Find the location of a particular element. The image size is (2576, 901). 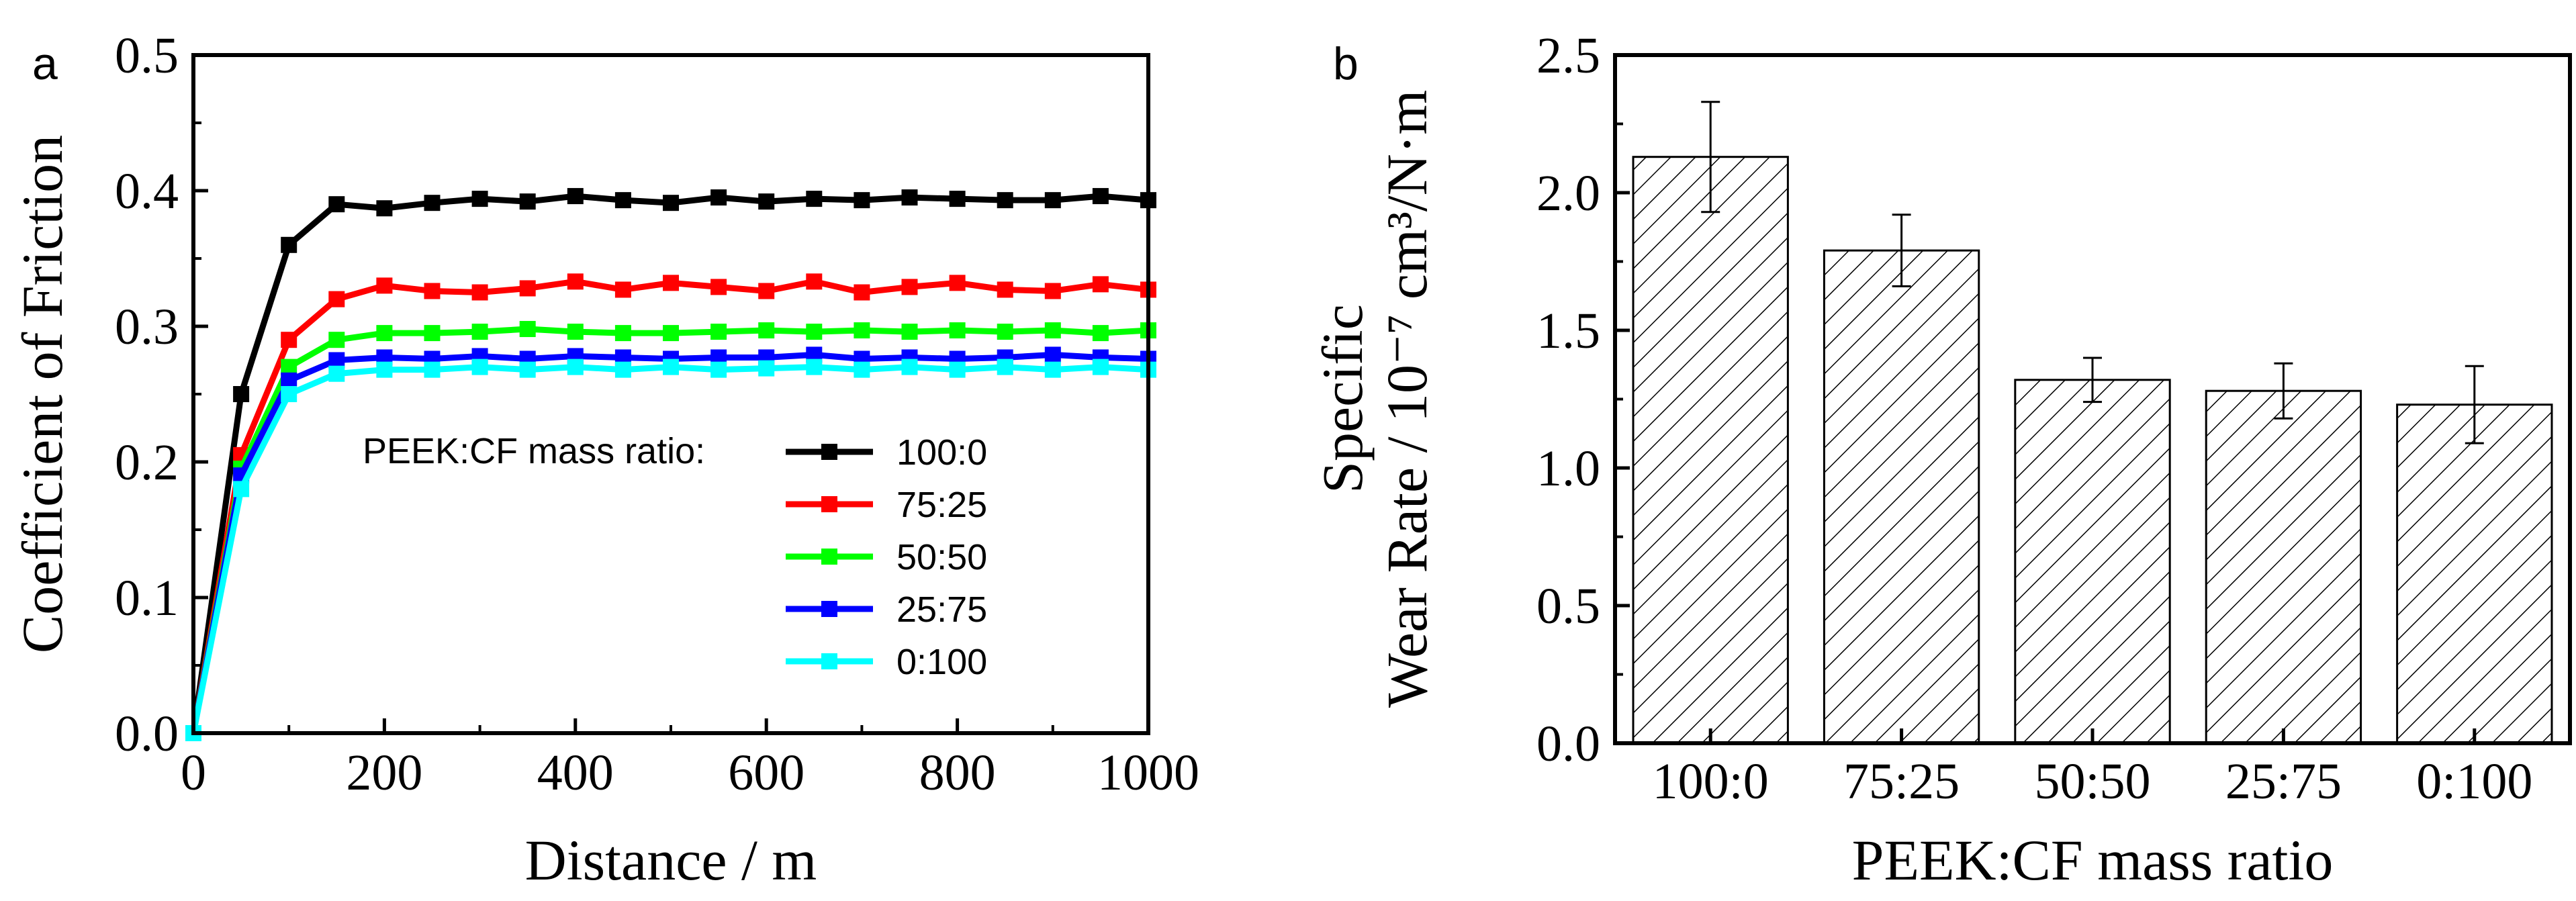

x-tick-label: 800 is located at coordinates (957, 773).